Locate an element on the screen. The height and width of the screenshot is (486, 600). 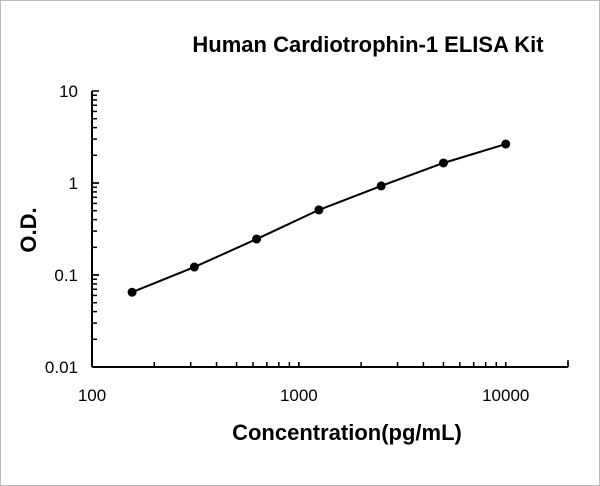
x-tick-label: 100 is located at coordinates (92, 395).